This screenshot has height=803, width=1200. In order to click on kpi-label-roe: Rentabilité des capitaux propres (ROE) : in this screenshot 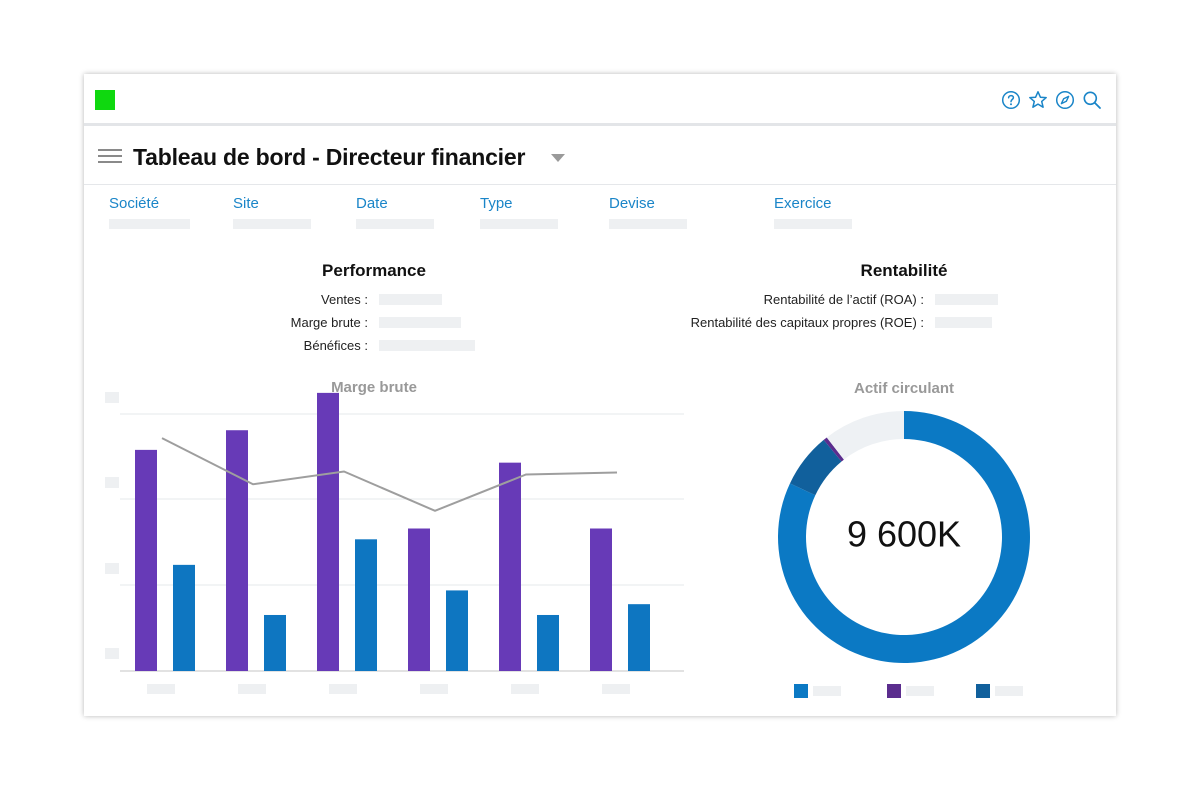, I will do `click(807, 322)`.